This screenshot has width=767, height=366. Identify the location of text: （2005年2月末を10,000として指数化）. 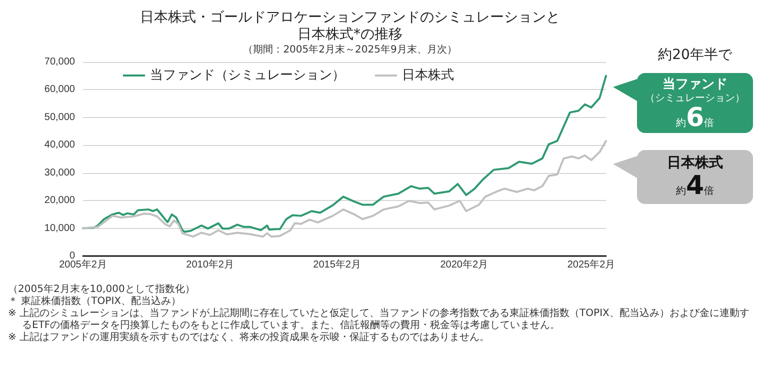
(102, 290).